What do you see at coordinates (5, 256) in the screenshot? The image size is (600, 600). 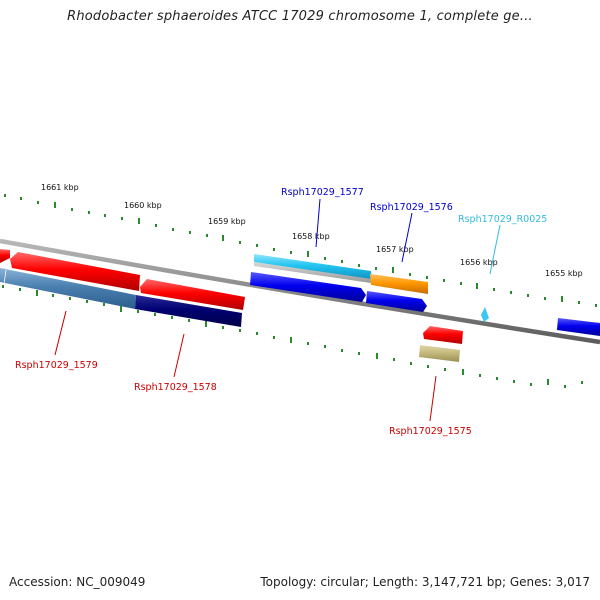 I see `gene-arrow-left-edge` at bounding box center [5, 256].